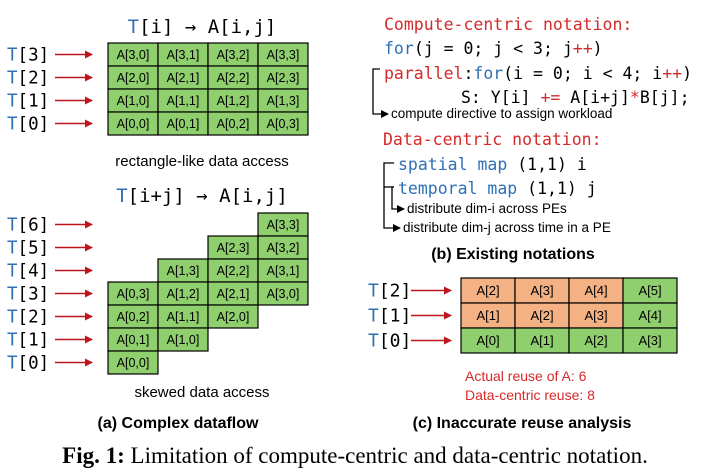 This screenshot has width=710, height=475. Describe the element at coordinates (507, 227) in the screenshot. I see `temporal-distribution-note: distribute dim-j across time in a PE` at that location.